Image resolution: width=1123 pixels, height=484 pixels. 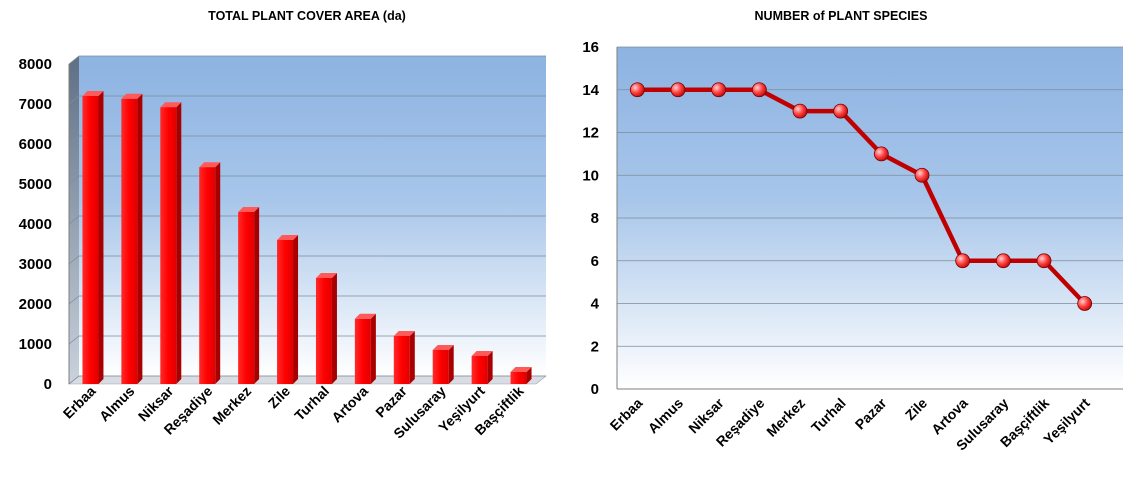 What do you see at coordinates (35, 304) in the screenshot?
I see `bar-y-tick-label: 2000` at bounding box center [35, 304].